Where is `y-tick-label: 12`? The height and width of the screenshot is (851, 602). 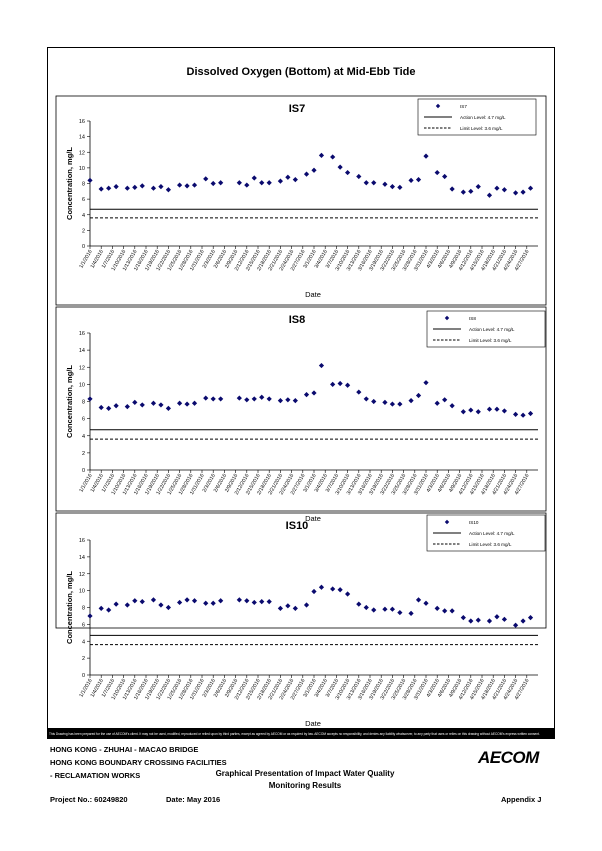 y-tick-label: 12 is located at coordinates (82, 368).